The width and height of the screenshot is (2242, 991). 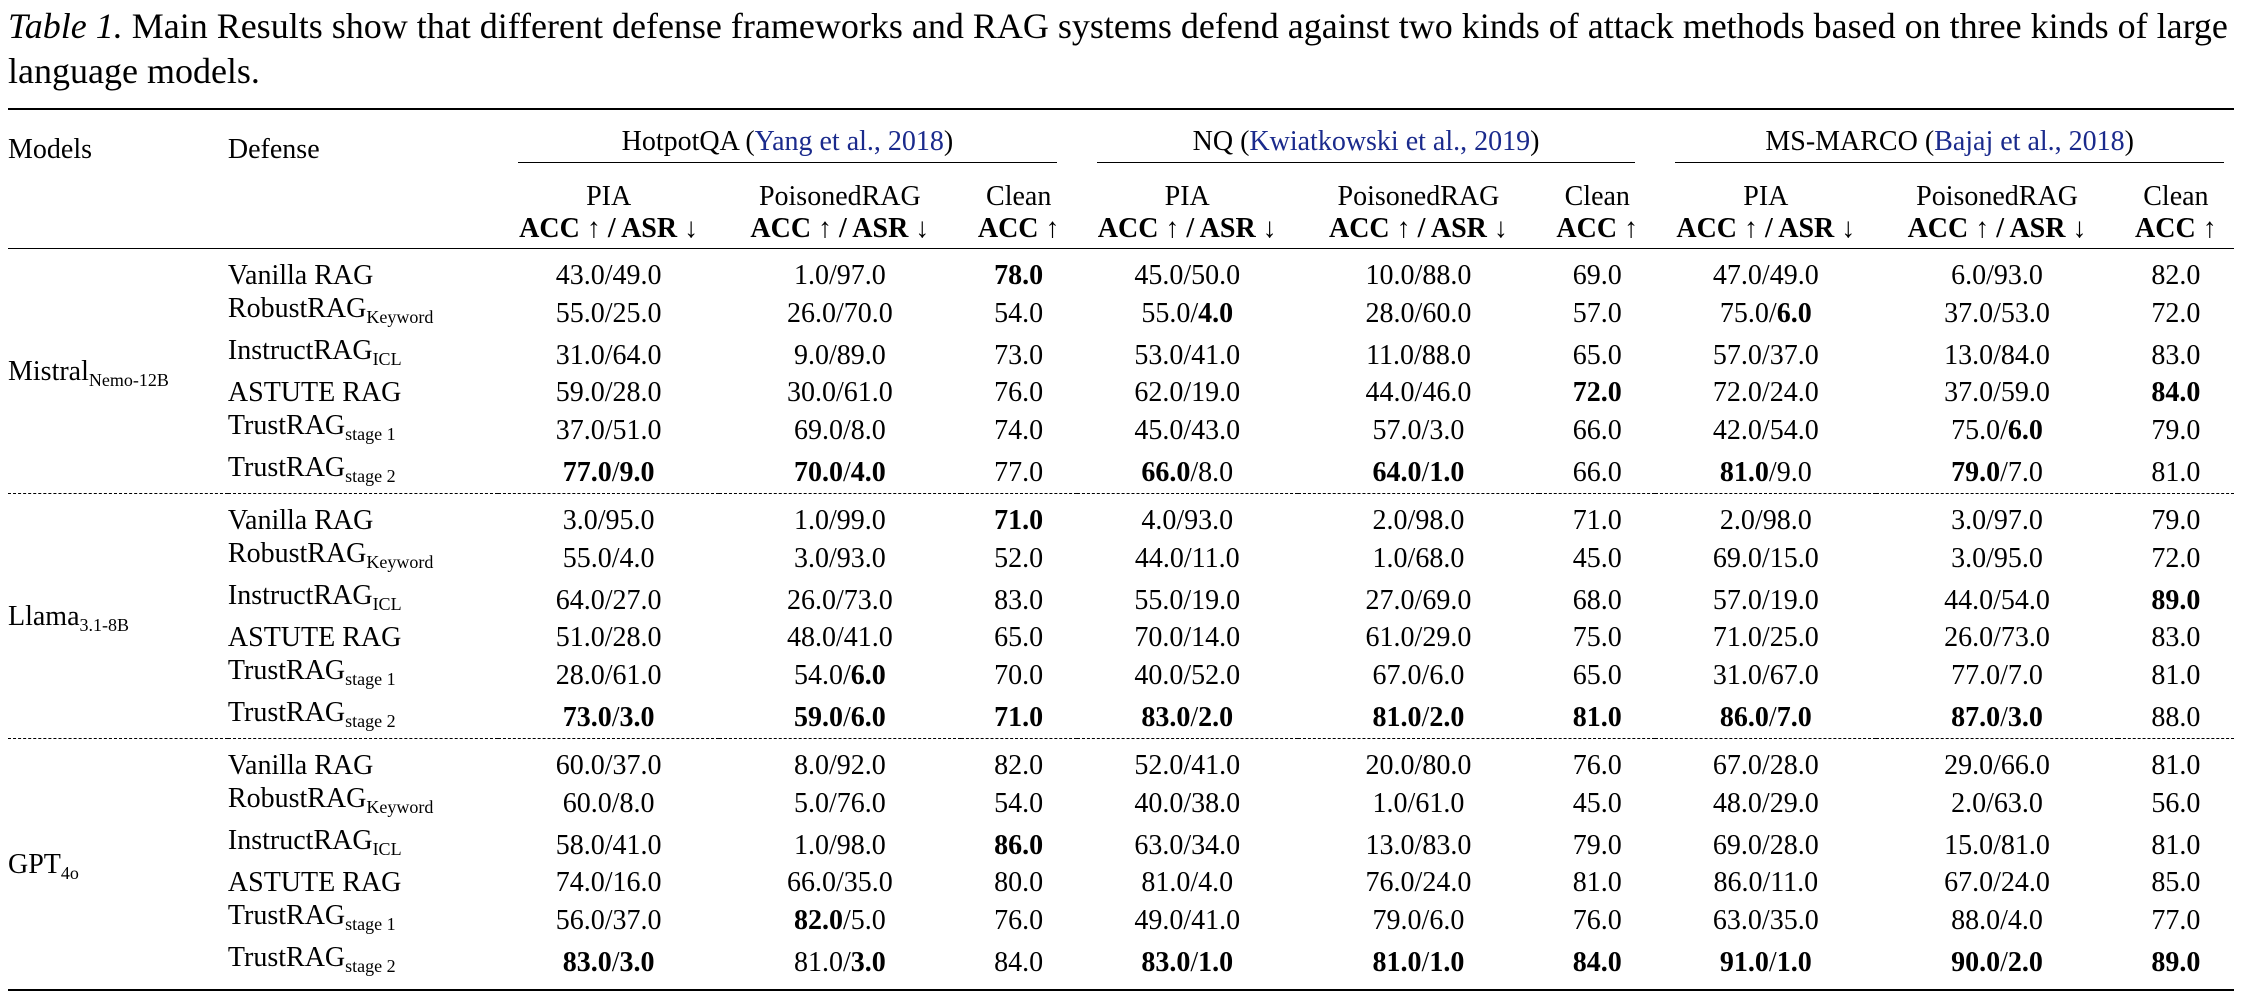 I want to click on result-cell: 30.0/61.0, so click(x=839, y=392).